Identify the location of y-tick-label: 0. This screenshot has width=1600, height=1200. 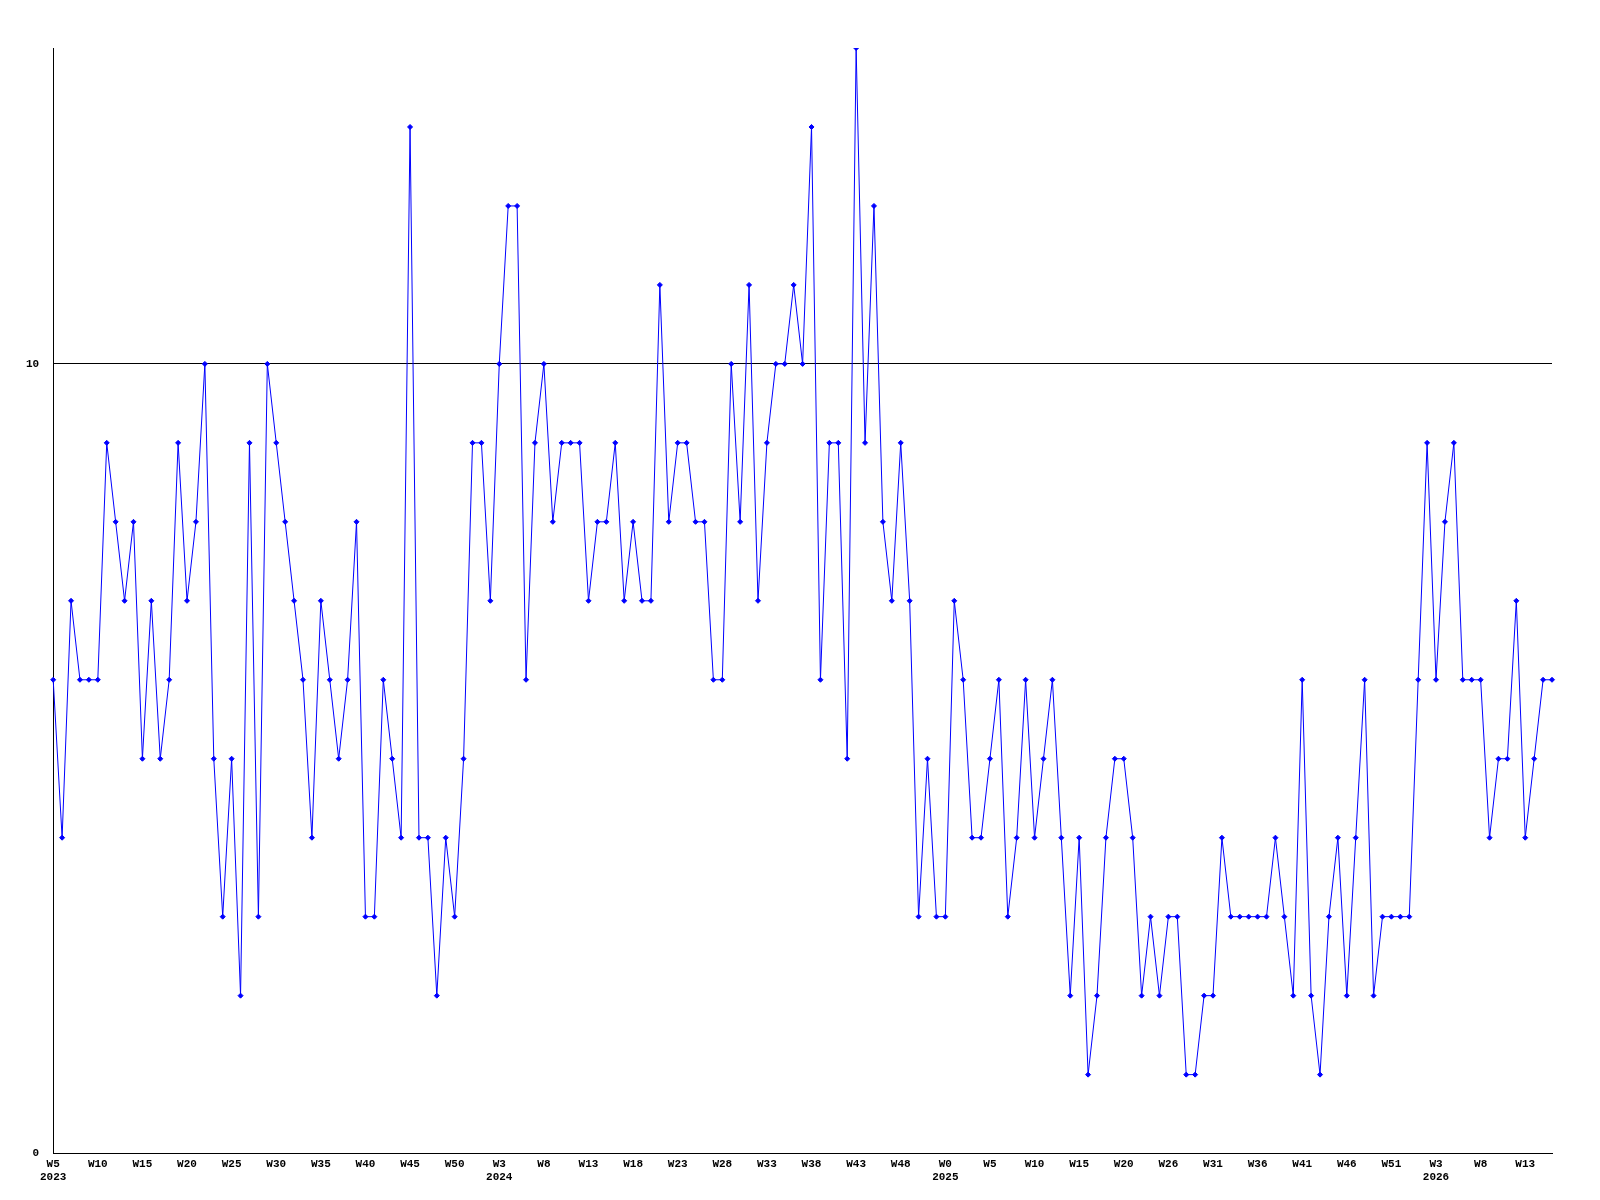
(36, 1153).